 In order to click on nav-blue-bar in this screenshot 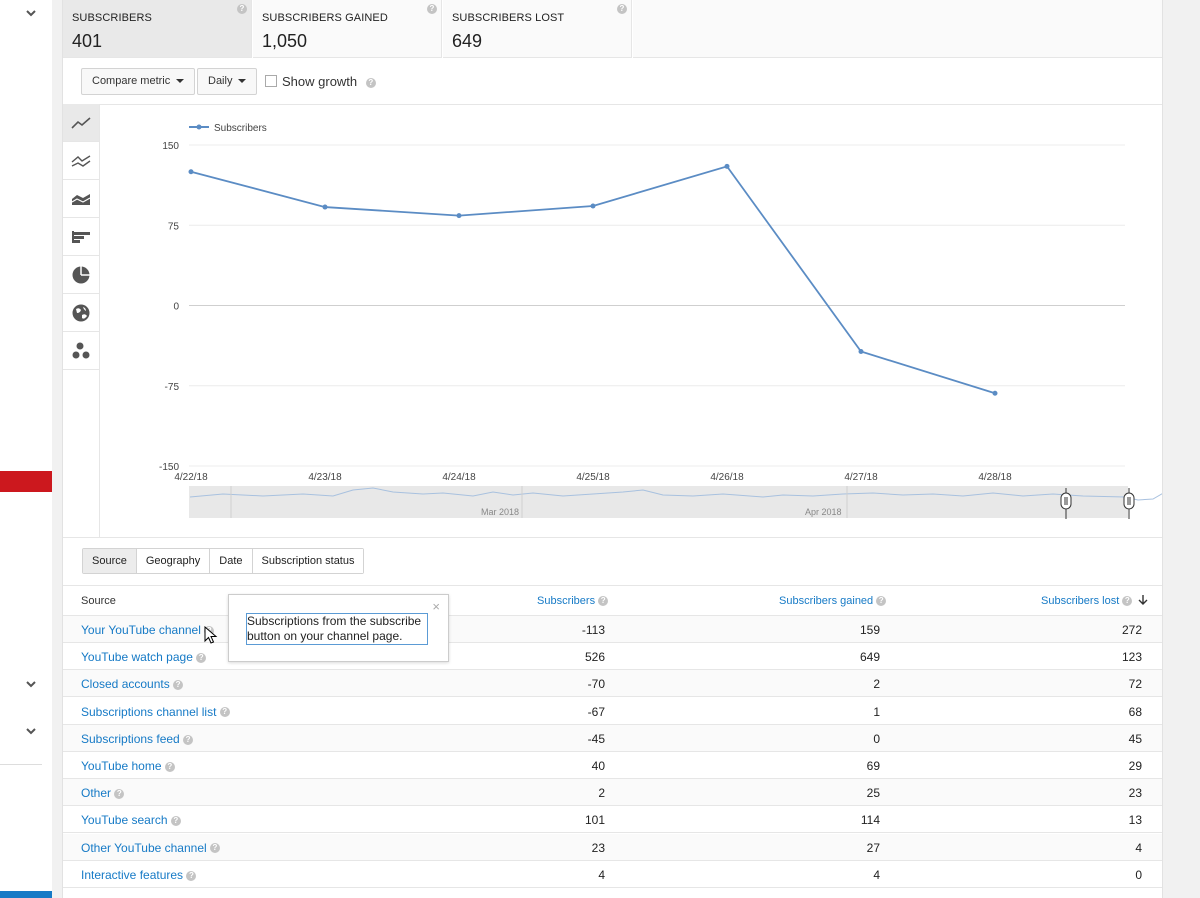, I will do `click(26, 894)`.